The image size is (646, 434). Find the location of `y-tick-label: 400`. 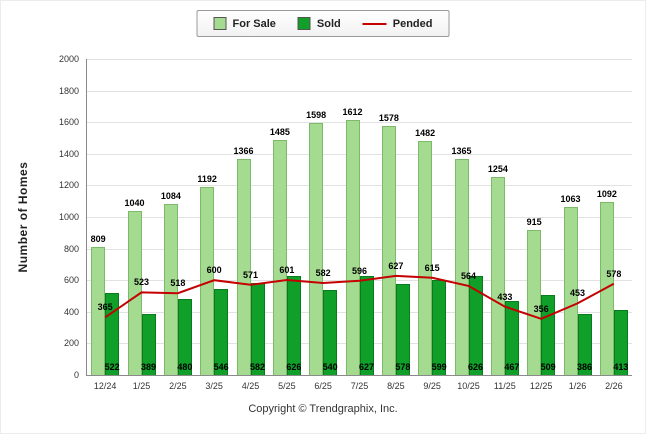

y-tick-label: 400 is located at coordinates (71, 311).